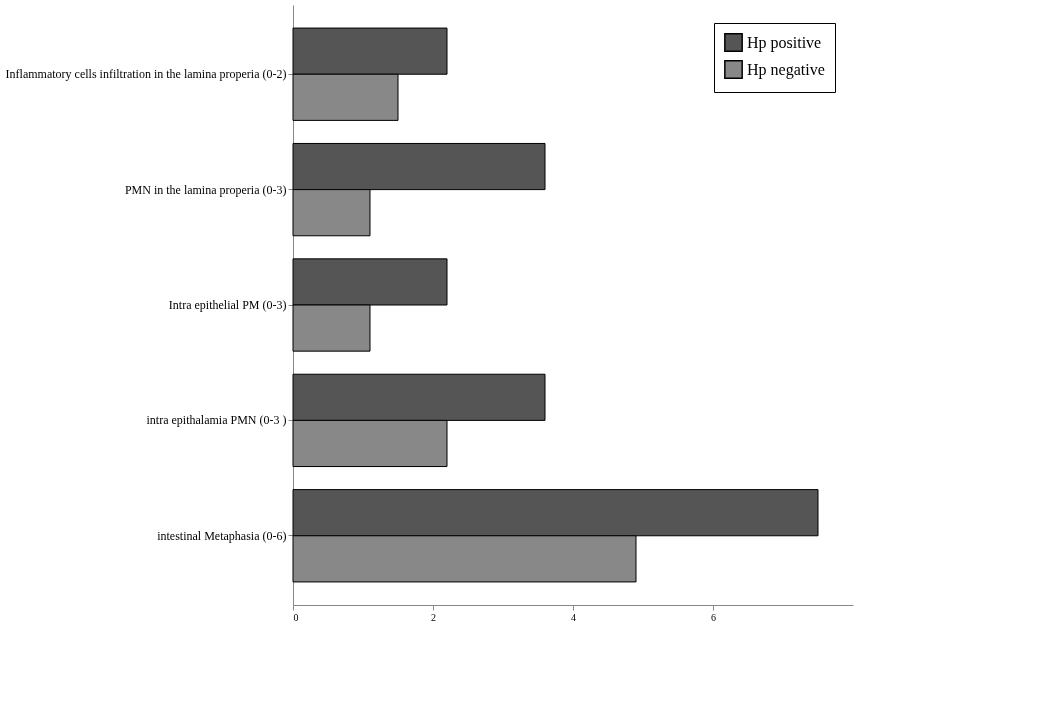 The height and width of the screenshot is (726, 1064). Describe the element at coordinates (146, 74) in the screenshot. I see `y-tick-label: Inflammatory cells infiltration in the lamina properia (0-2)` at that location.